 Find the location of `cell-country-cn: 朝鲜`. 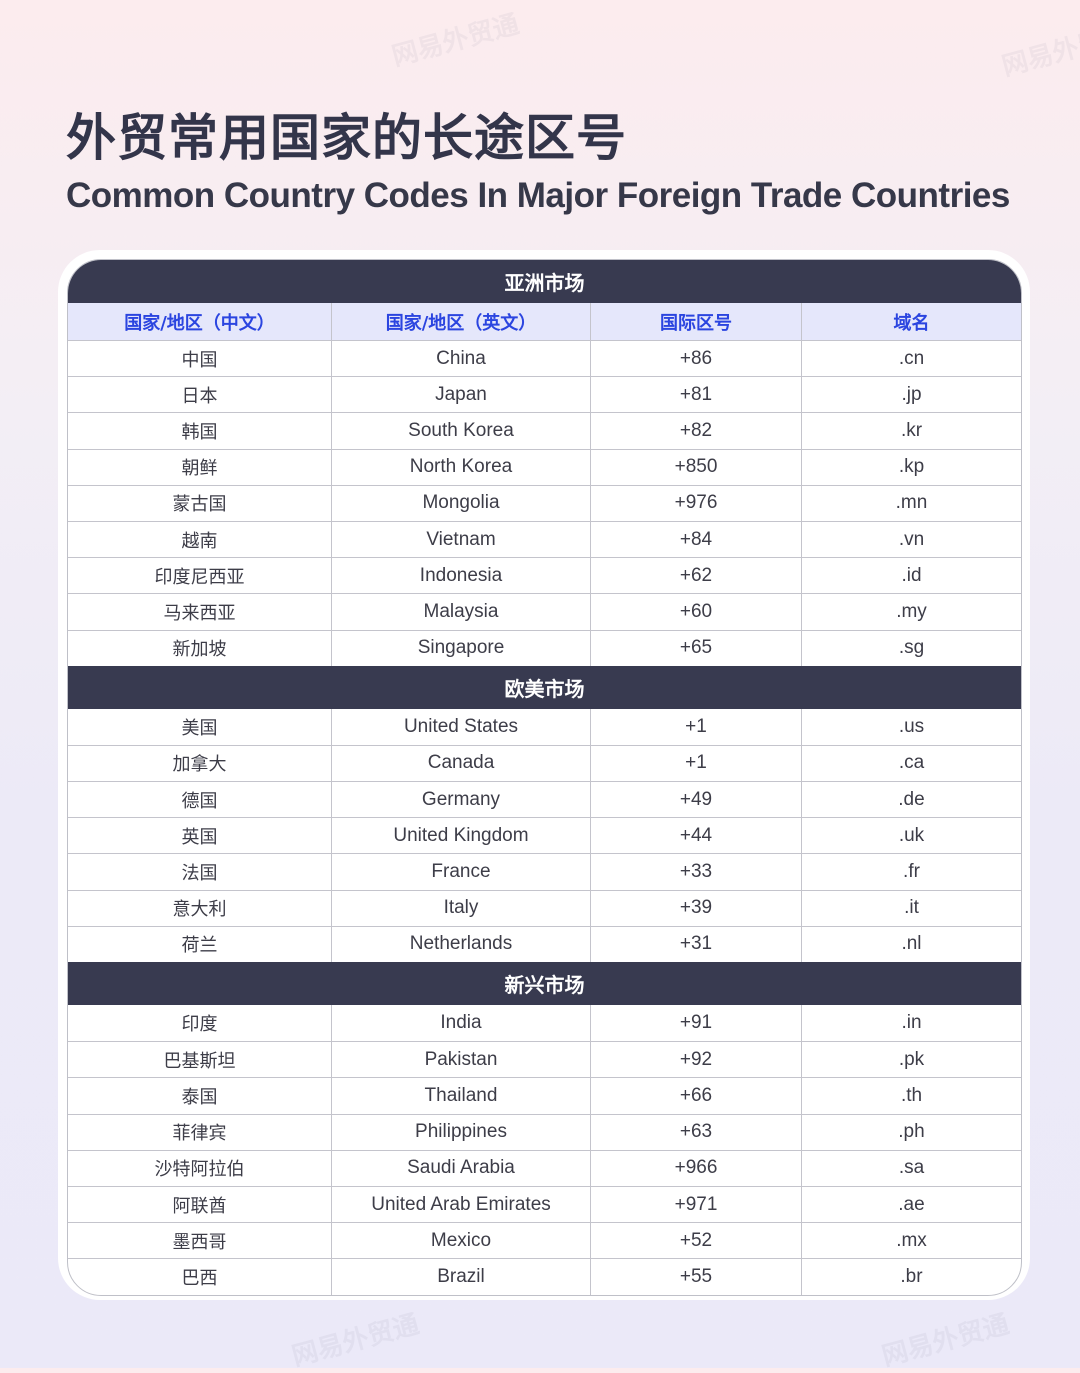

cell-country-cn: 朝鲜 is located at coordinates (199, 469).